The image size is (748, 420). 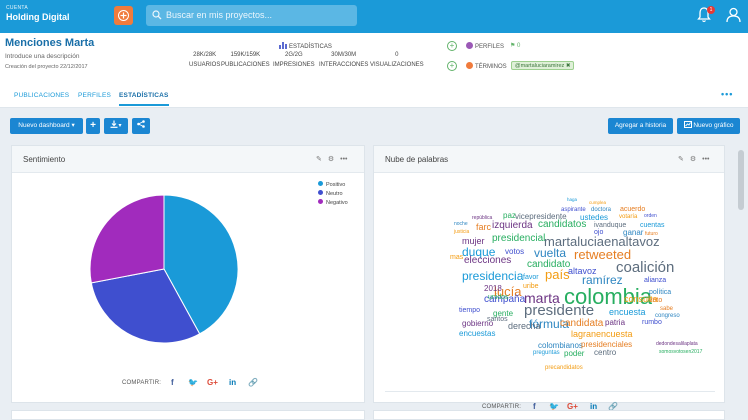 I want to click on word-cloud-word: precandidatos, so click(x=564, y=368).